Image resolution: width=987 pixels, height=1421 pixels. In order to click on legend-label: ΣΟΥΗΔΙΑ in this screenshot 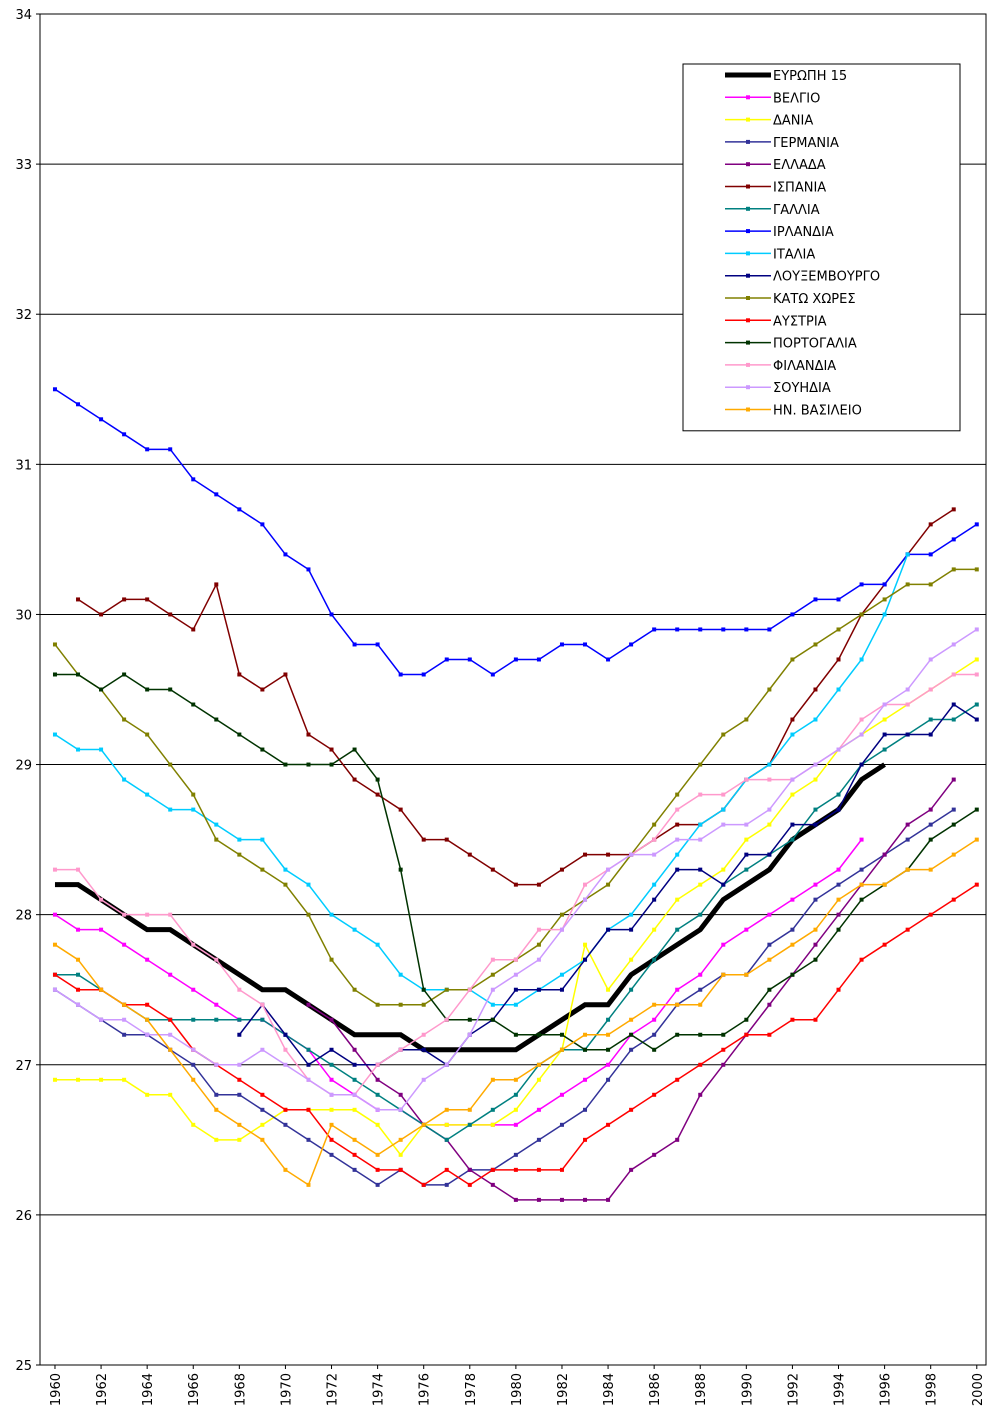, I will do `click(802, 388)`.